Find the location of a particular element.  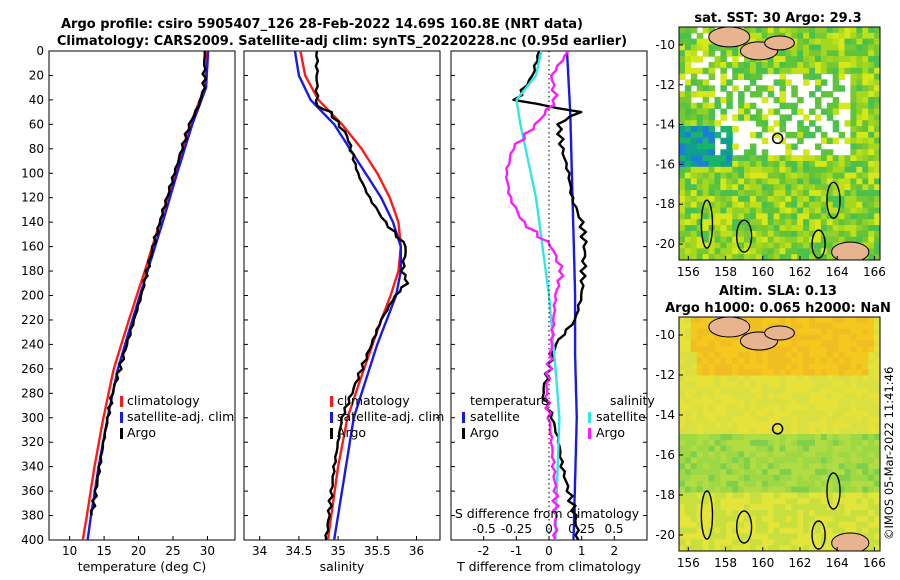

sst-map-frame is located at coordinates (779, 143).